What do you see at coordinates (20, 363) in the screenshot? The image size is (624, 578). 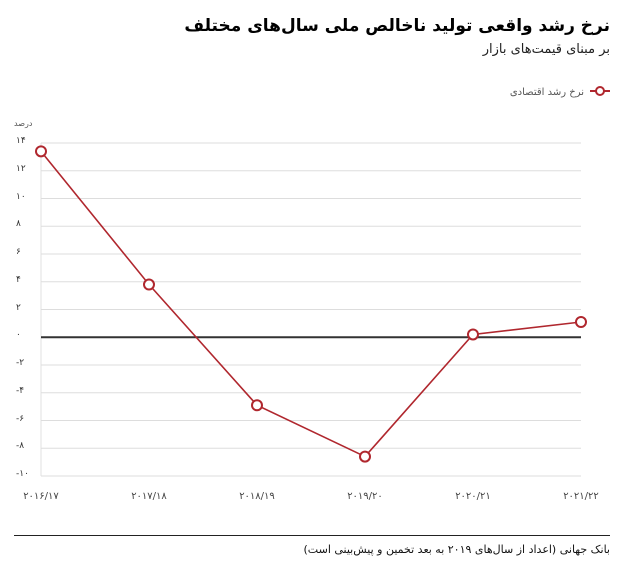 I see `y-tick-label: -۲` at bounding box center [20, 363].